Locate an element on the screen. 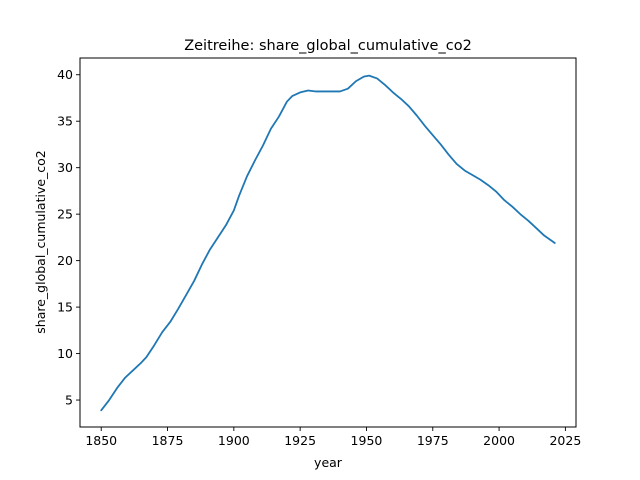 This screenshot has height=480, width=640. x-tick-label: 1950 is located at coordinates (367, 440).